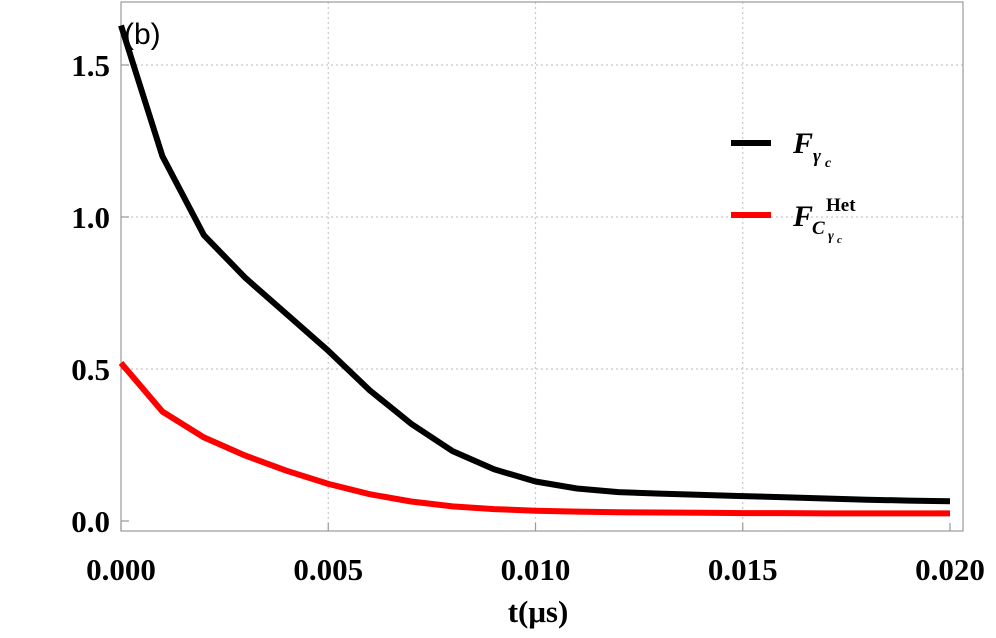 The image size is (996, 638). What do you see at coordinates (90, 293) in the screenshot?
I see `y-tick-labels: 0.0 0.5 1.0 1.5` at bounding box center [90, 293].